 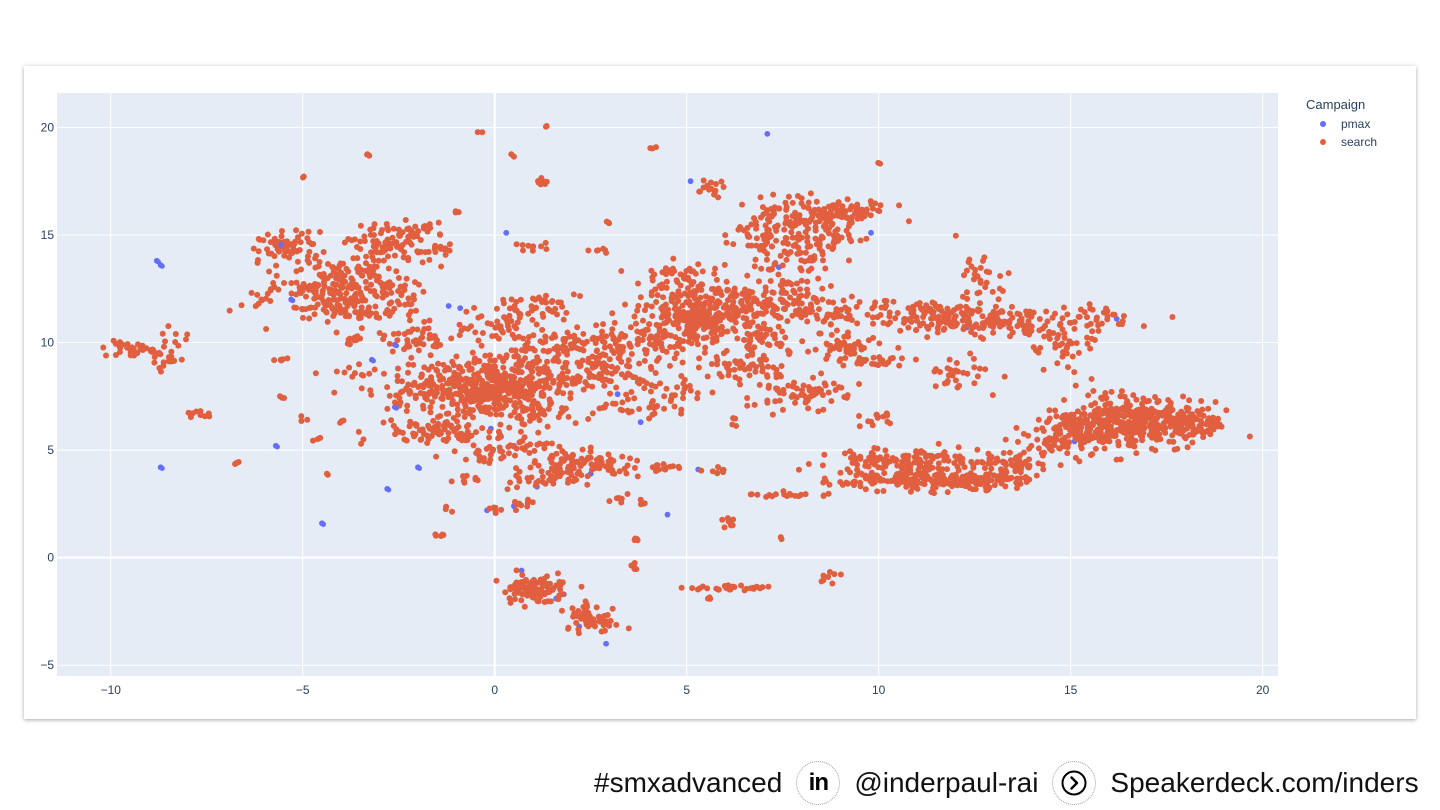 What do you see at coordinates (1264, 782) in the screenshot?
I see `speakerdeck-url: Speakerdeck.com/inders` at bounding box center [1264, 782].